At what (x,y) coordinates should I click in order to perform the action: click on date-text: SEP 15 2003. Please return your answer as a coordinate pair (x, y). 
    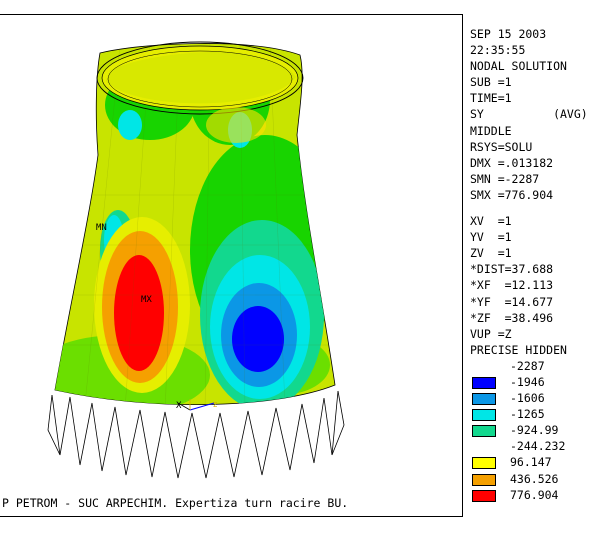
    Looking at the image, I should click on (508, 34).